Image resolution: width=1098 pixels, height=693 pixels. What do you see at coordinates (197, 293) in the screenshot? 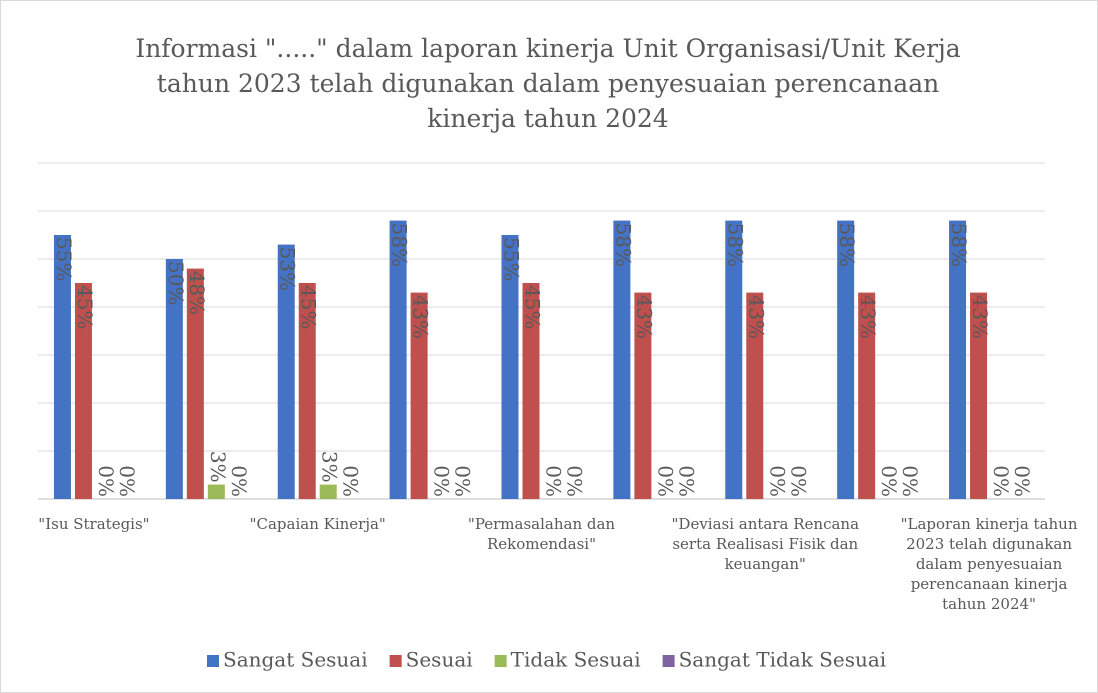
I see `data-label: 48%` at bounding box center [197, 293].